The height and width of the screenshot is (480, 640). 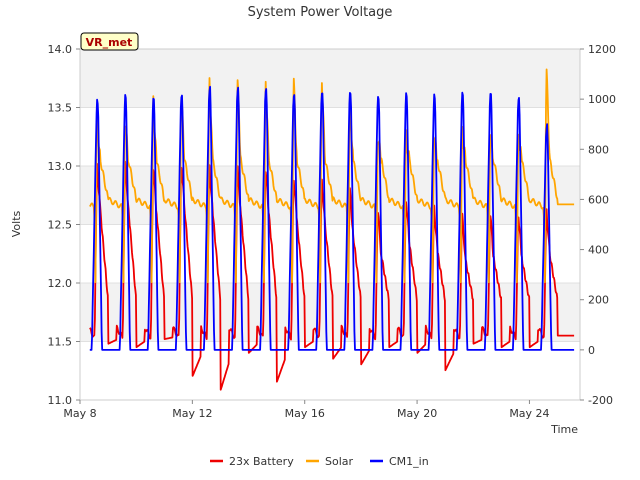 I want to click on y-right-tick-label: 200, so click(x=598, y=300).